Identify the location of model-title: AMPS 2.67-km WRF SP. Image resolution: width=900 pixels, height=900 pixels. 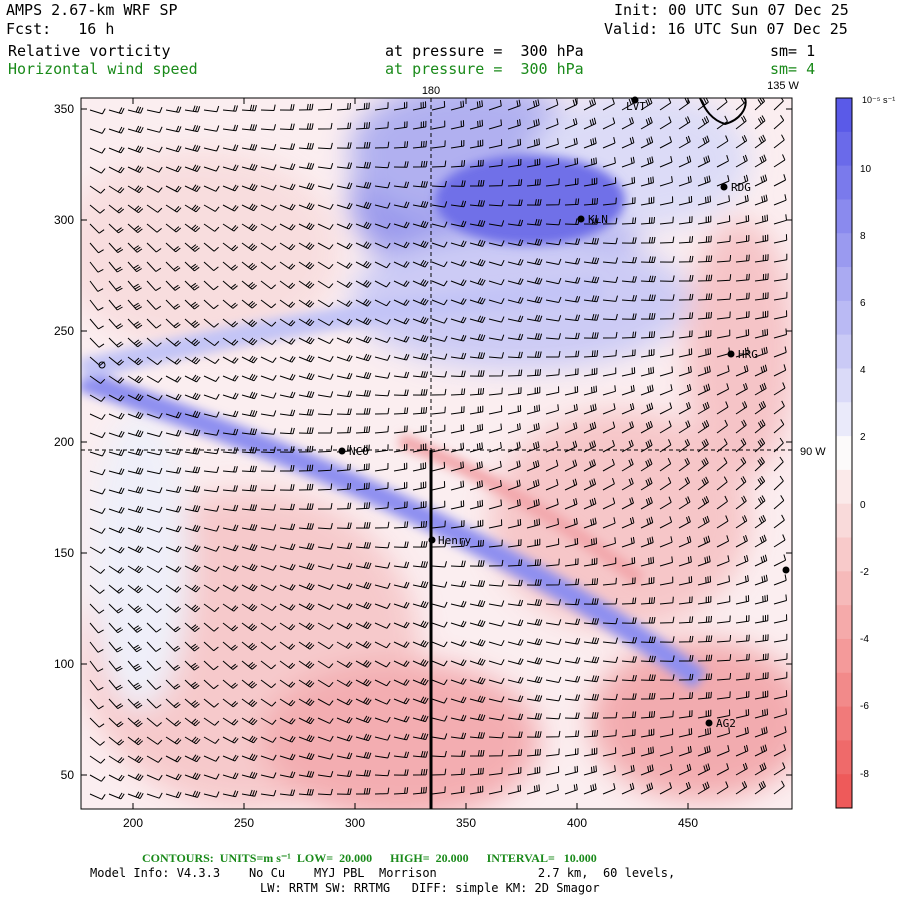
(92, 10).